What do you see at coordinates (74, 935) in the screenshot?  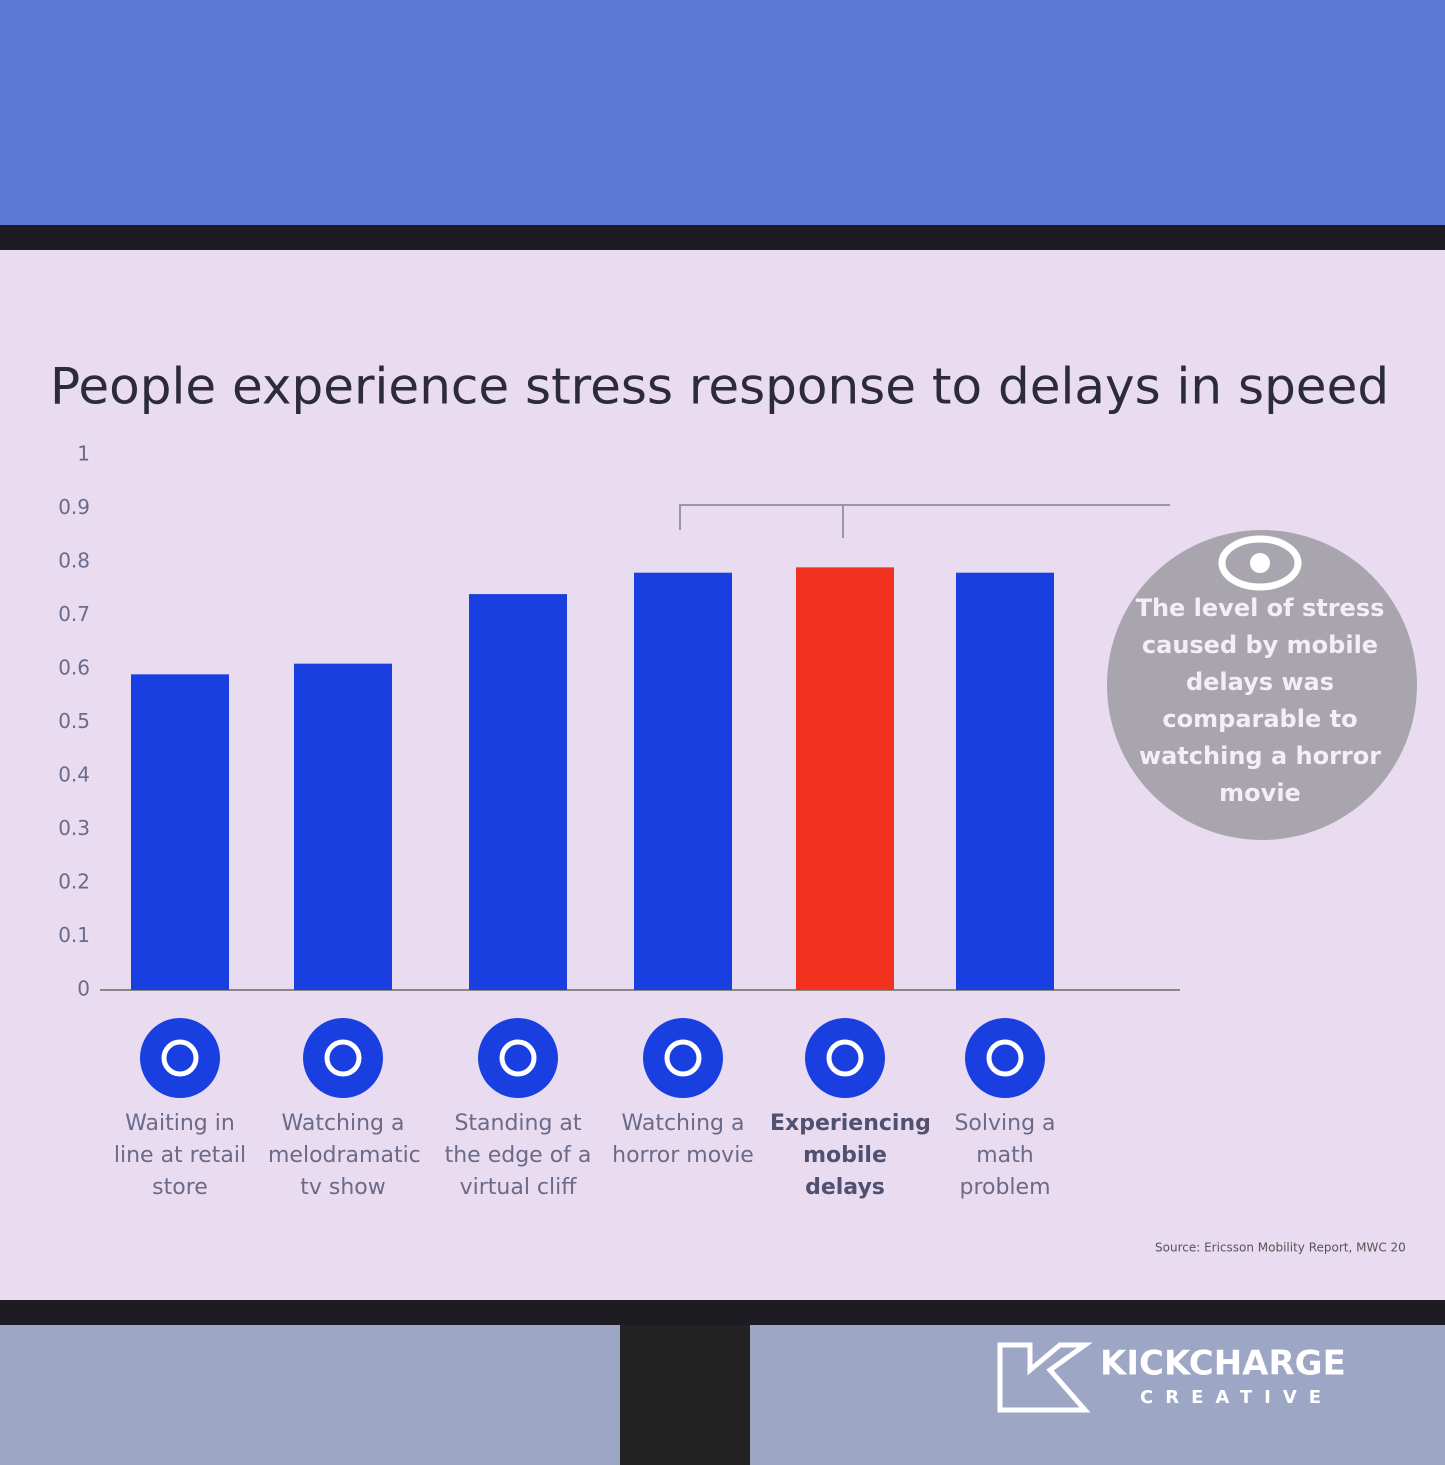 I see `y-tick-label: 0.1` at bounding box center [74, 935].